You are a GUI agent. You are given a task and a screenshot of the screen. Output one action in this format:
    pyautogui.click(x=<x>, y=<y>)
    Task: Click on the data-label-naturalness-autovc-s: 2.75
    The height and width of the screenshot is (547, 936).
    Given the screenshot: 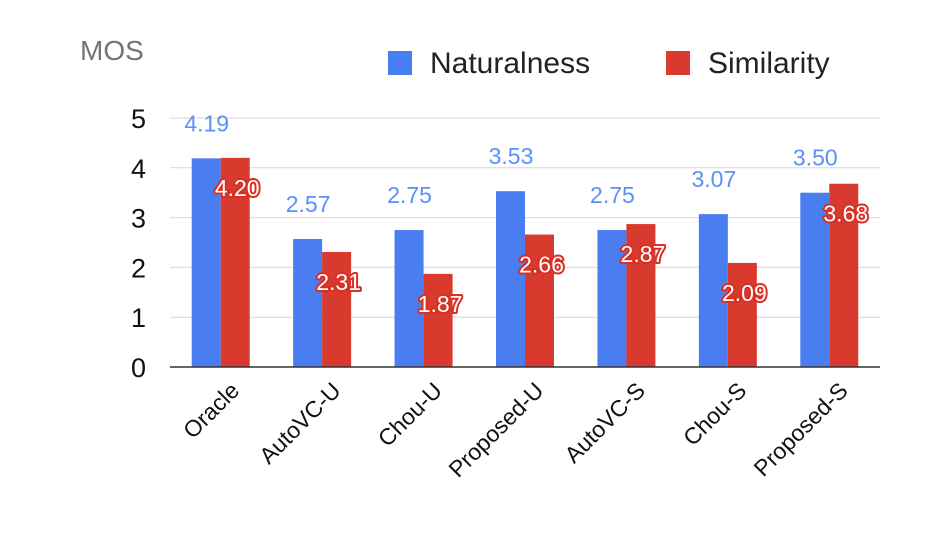 What is the action you would take?
    pyautogui.click(x=612, y=195)
    